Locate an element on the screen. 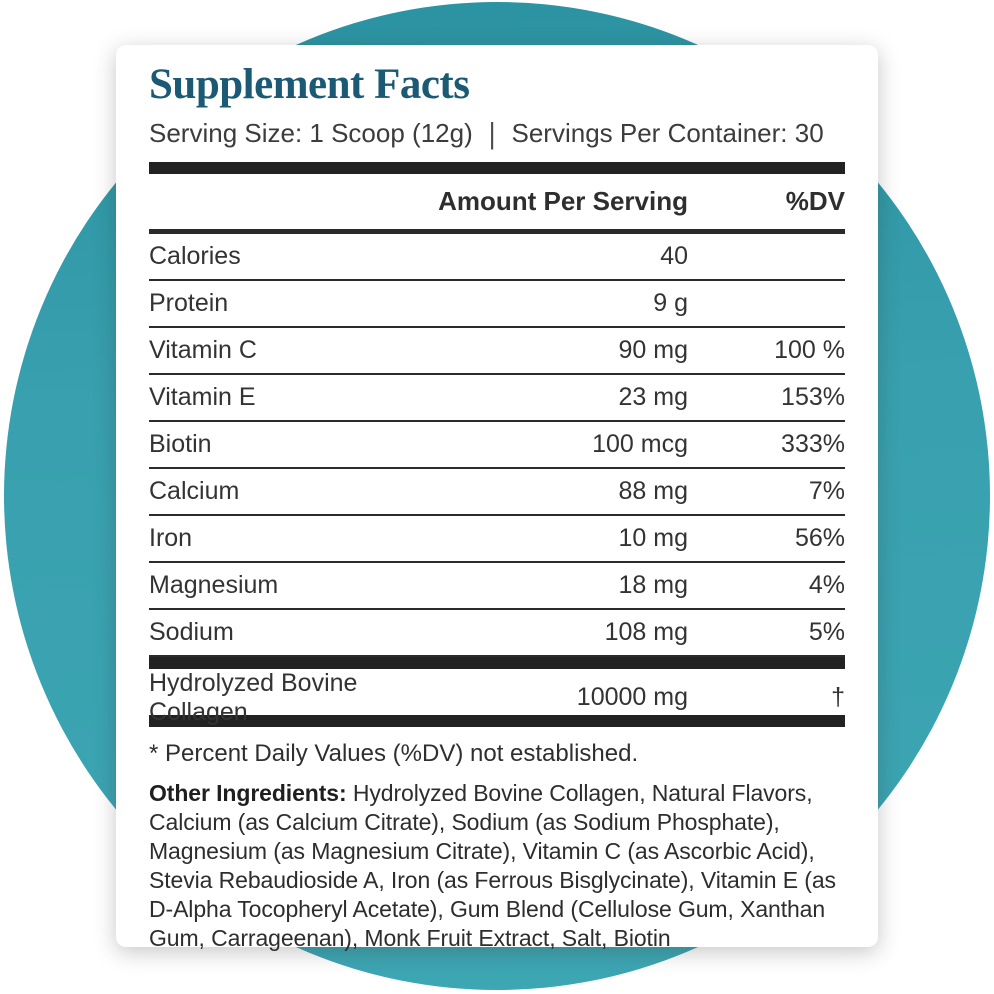 The image size is (994, 994). nutrient-amount: 10000 mg is located at coordinates (632, 697).